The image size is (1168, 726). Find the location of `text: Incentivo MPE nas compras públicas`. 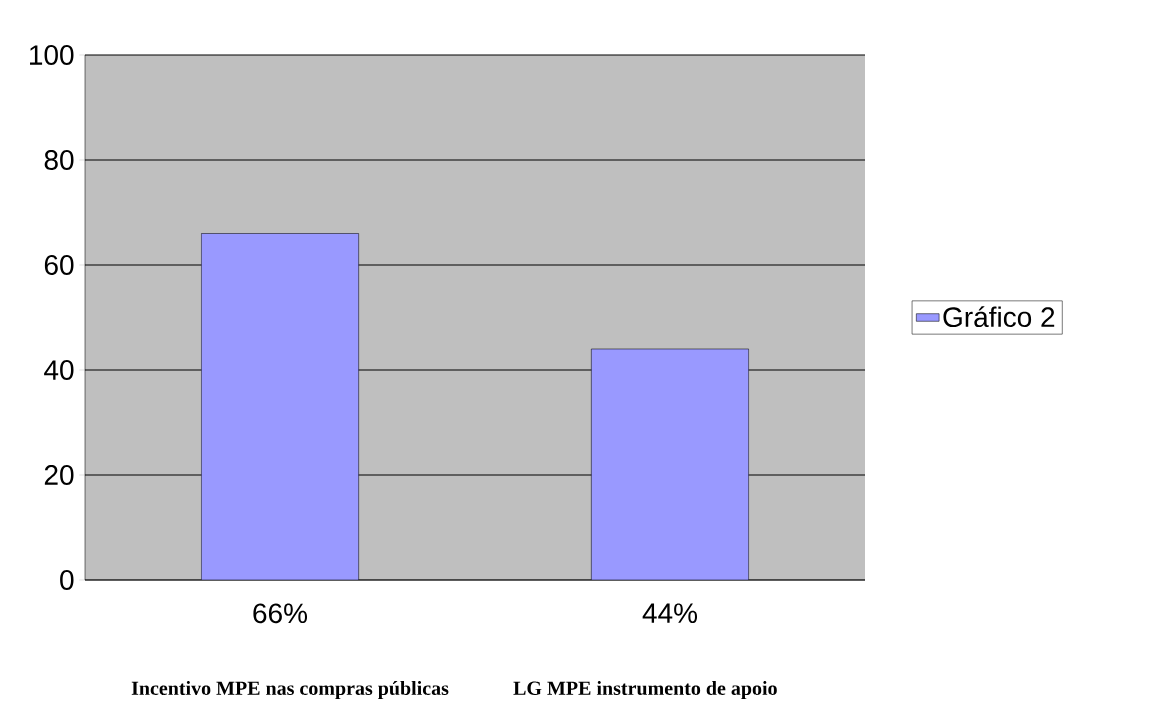

text: Incentivo MPE nas compras públicas is located at coordinates (290, 690).